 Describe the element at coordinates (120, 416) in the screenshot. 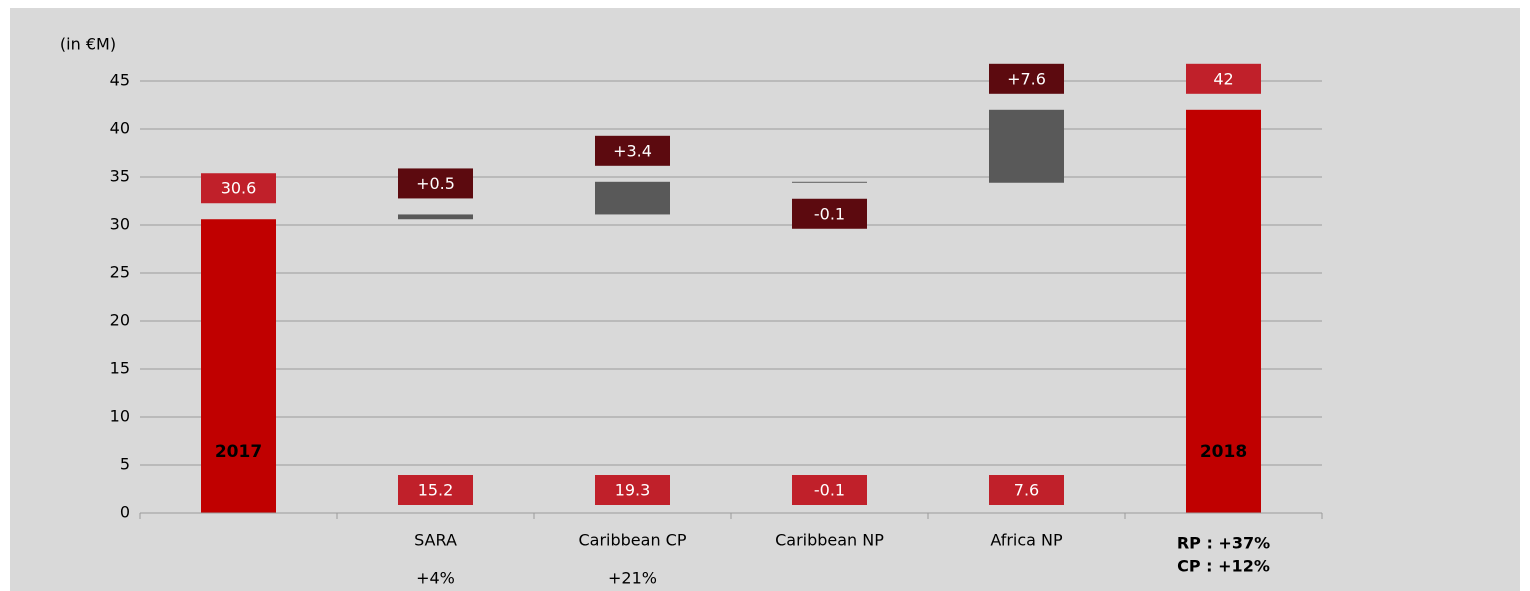

I see `y-tick-label: 10` at that location.